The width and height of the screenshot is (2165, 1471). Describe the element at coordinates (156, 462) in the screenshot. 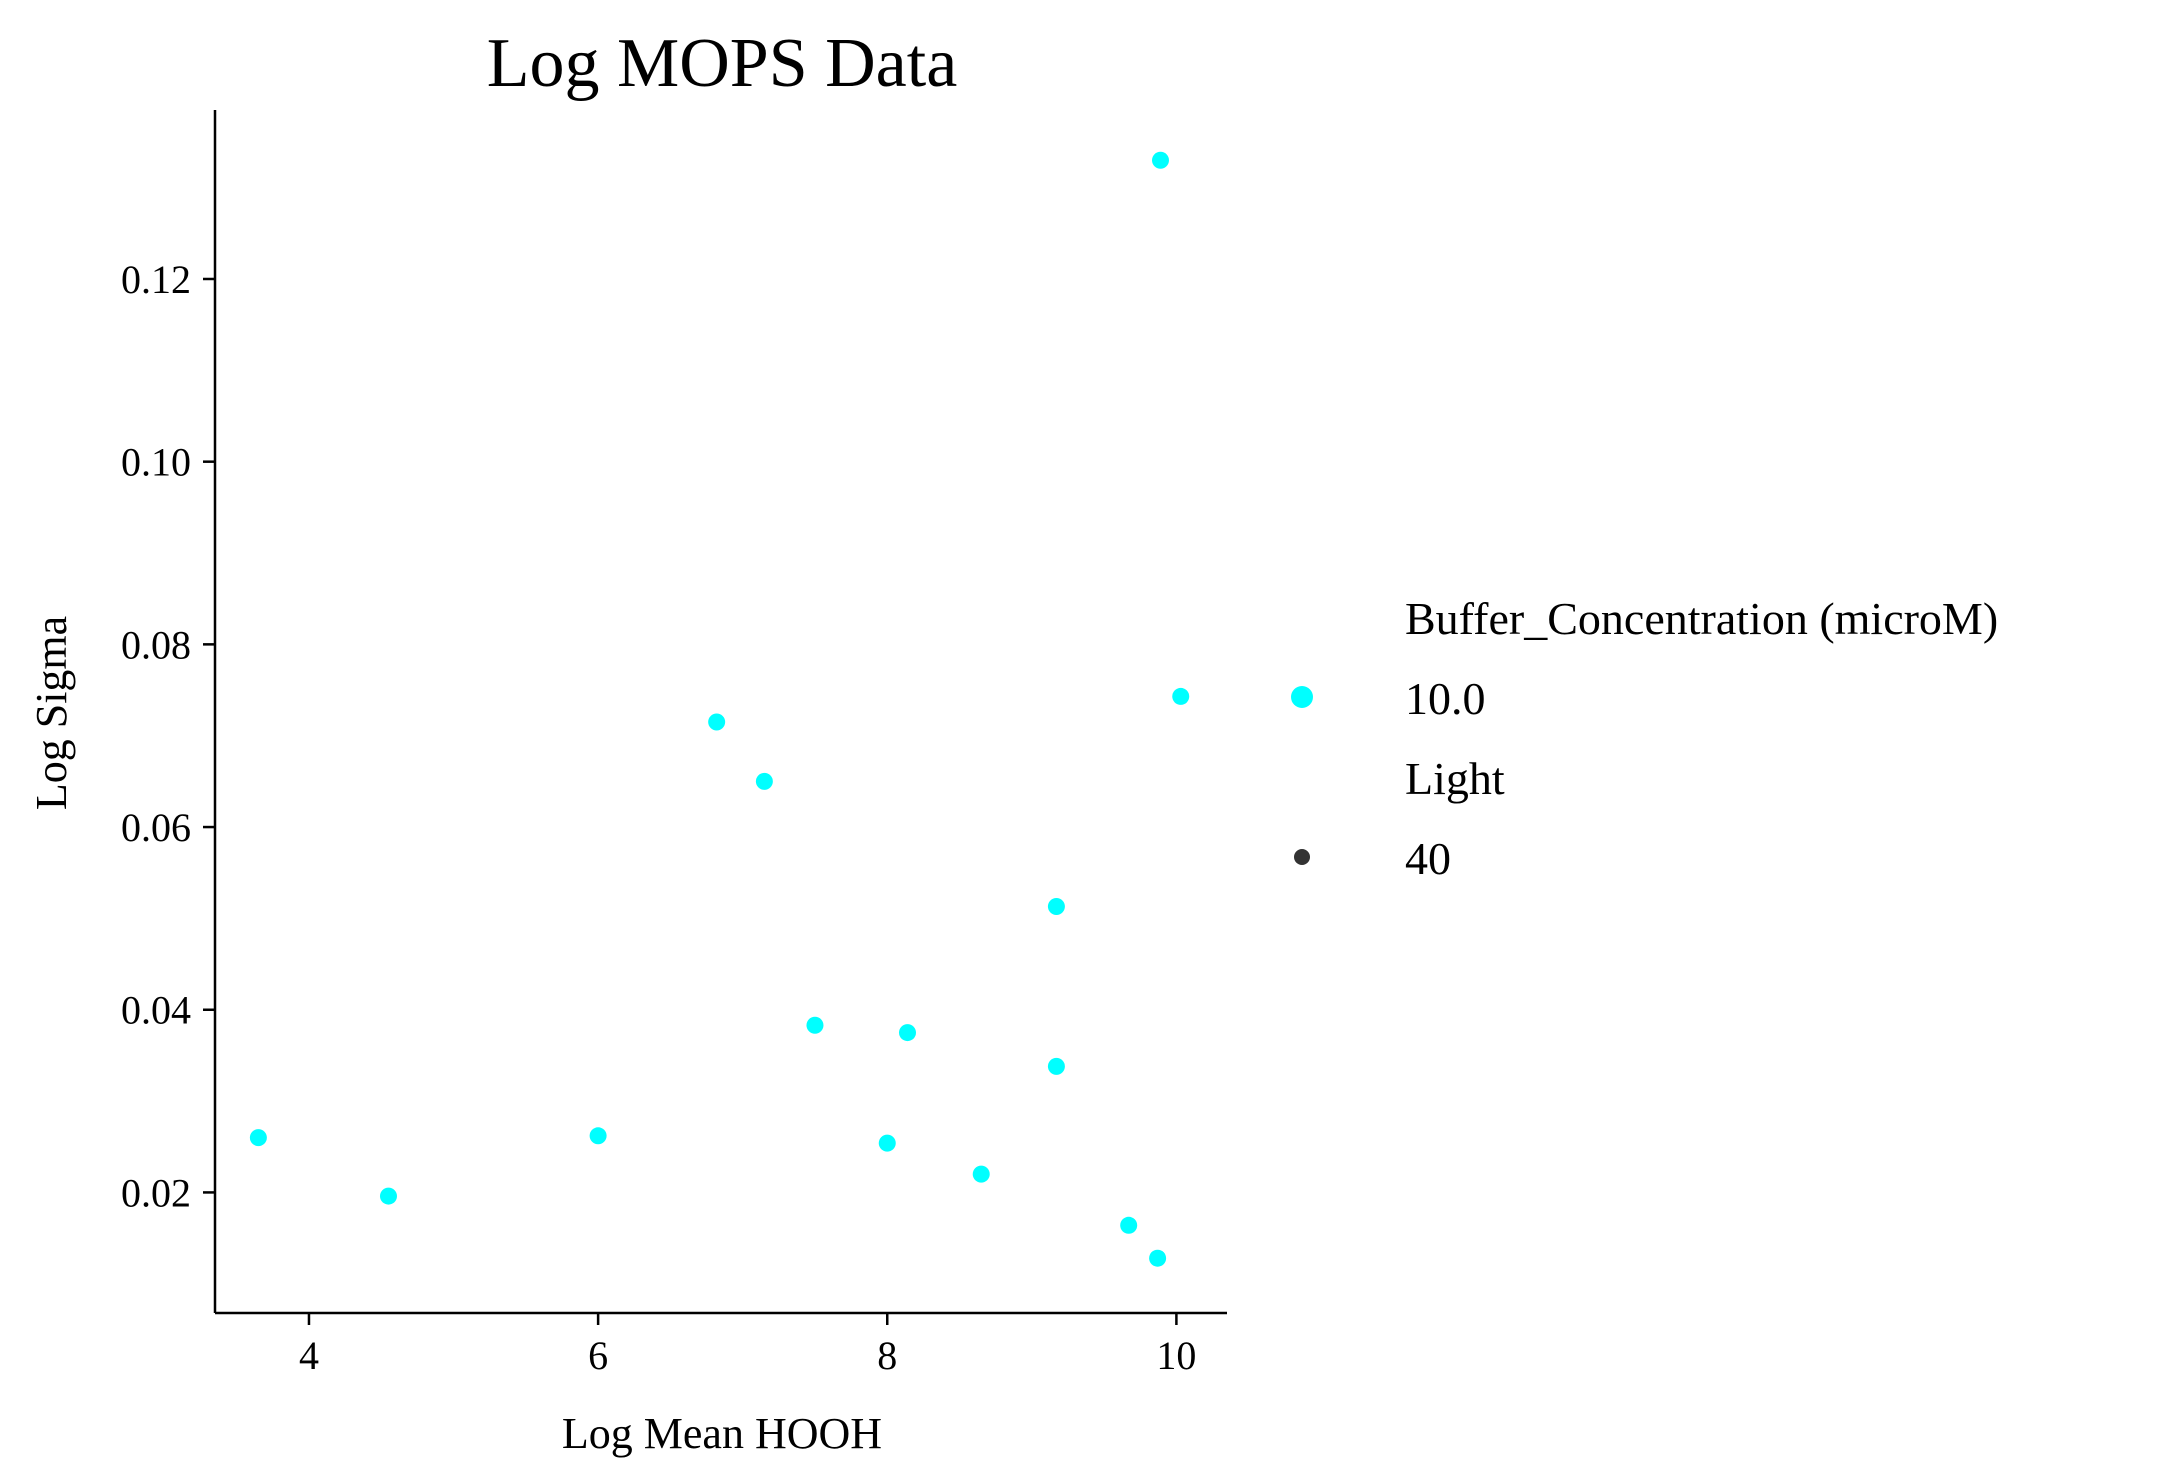

I see `y-tick-label: 0.10` at that location.